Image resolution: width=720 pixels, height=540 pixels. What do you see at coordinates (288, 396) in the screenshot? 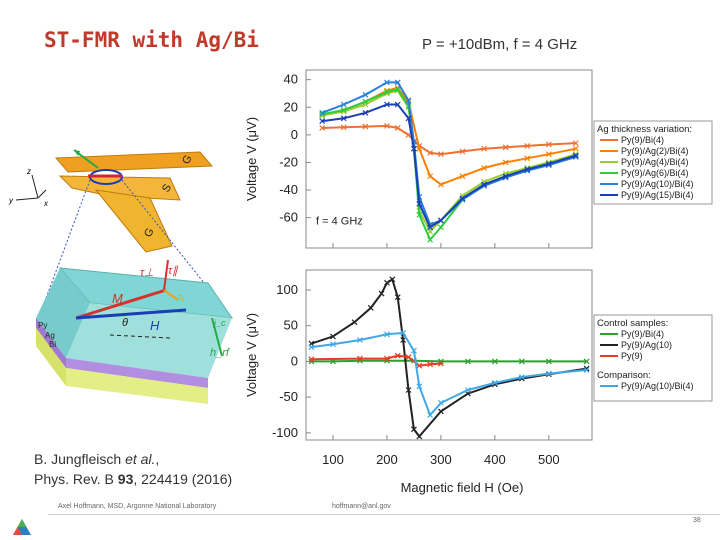
I see `y-tick-label: -50` at bounding box center [288, 396].